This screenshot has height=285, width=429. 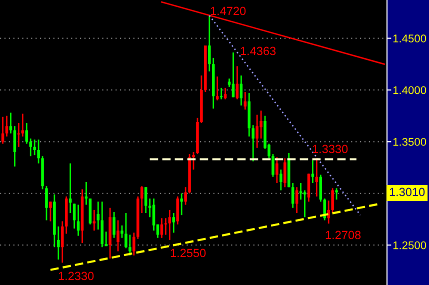 I want to click on annotation: 1.4720, so click(x=228, y=11).